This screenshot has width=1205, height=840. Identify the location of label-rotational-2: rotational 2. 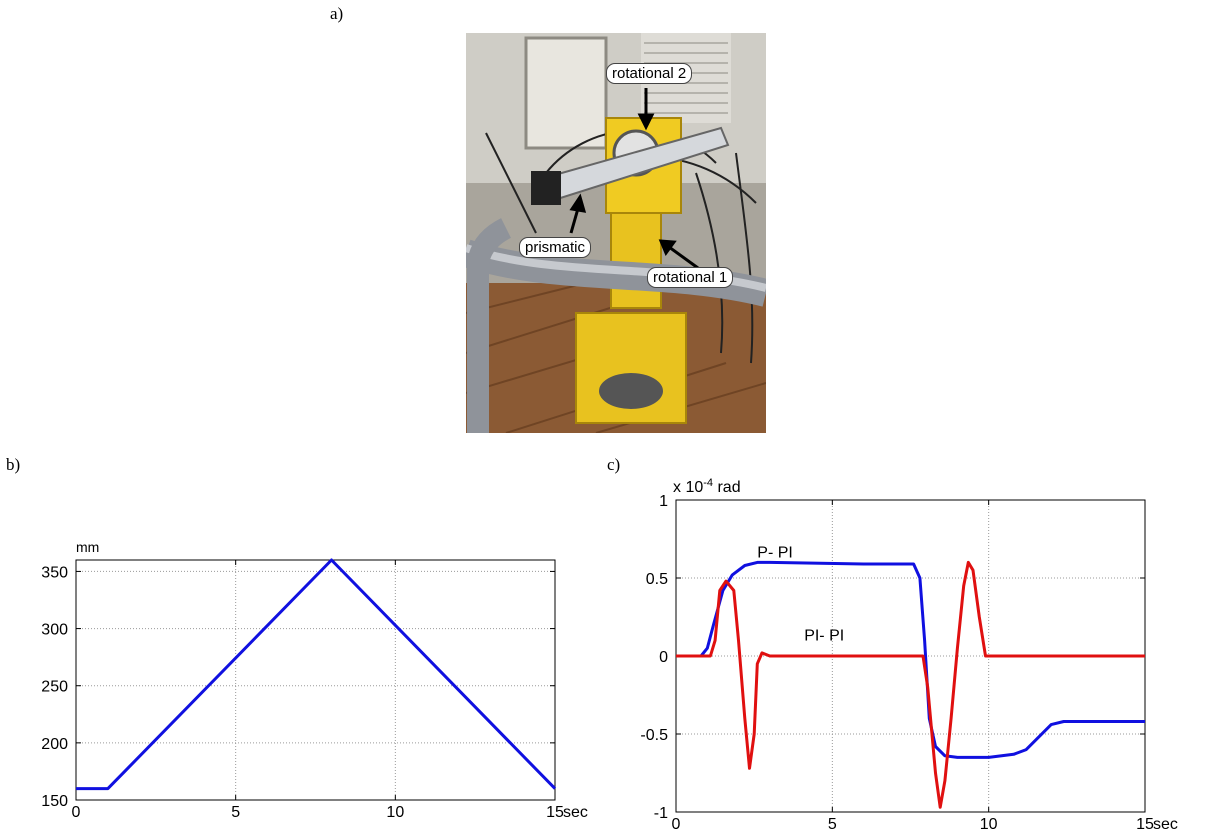
(649, 73).